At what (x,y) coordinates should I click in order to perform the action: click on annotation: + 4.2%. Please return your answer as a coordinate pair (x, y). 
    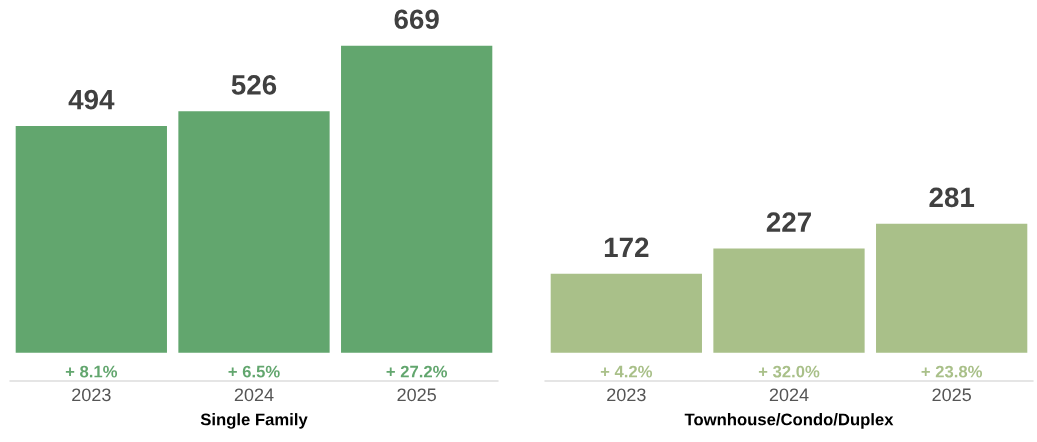
    Looking at the image, I should click on (626, 371).